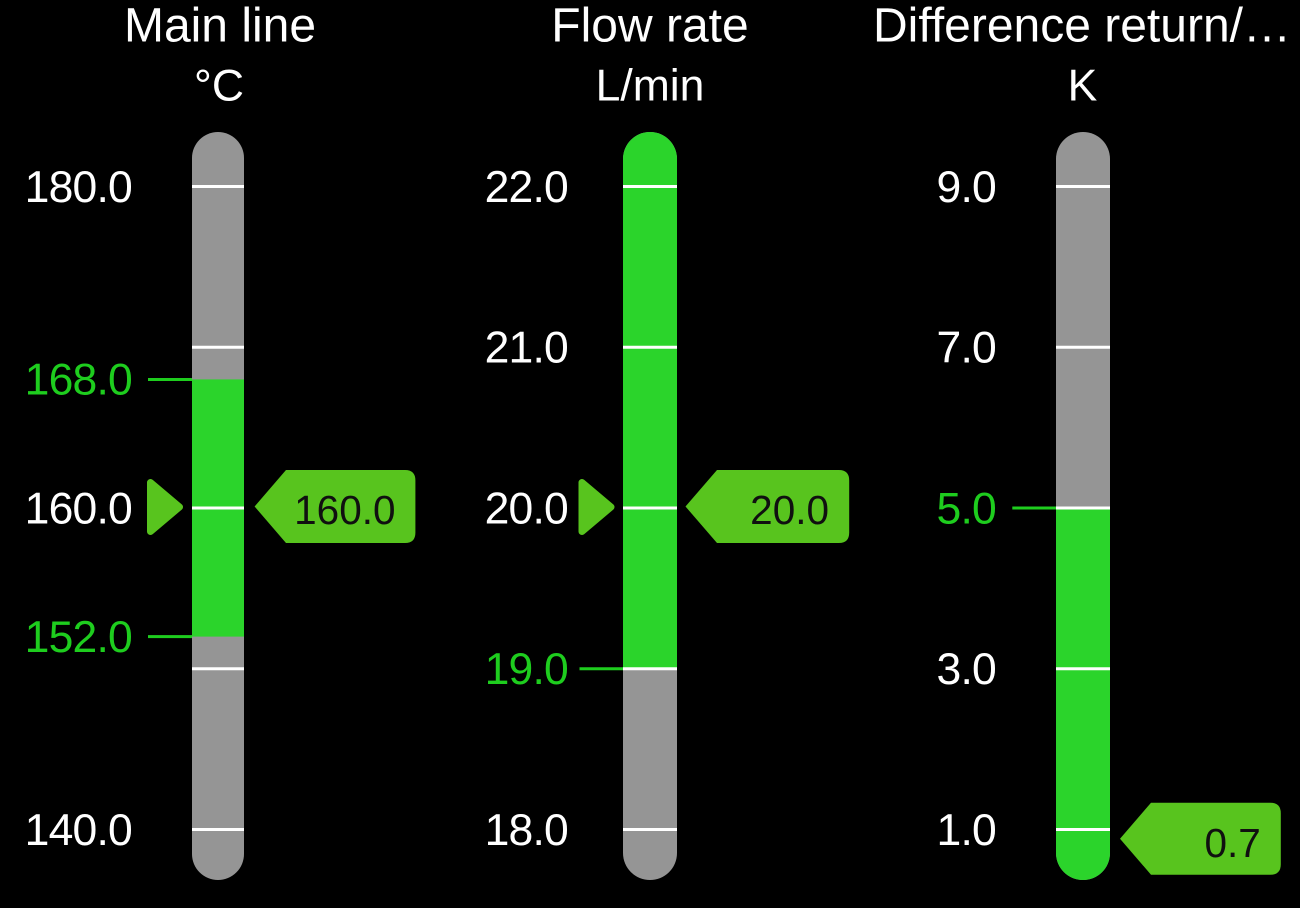 This screenshot has height=908, width=1300. I want to click on svg-text: 152.0, so click(78, 637).